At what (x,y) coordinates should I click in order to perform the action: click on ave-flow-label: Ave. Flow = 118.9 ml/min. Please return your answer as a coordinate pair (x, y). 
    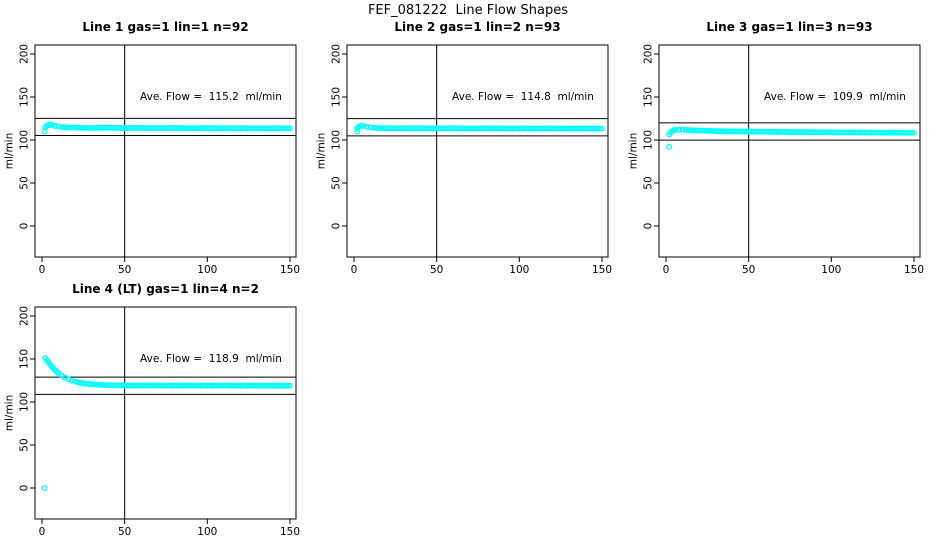
    Looking at the image, I should click on (211, 359).